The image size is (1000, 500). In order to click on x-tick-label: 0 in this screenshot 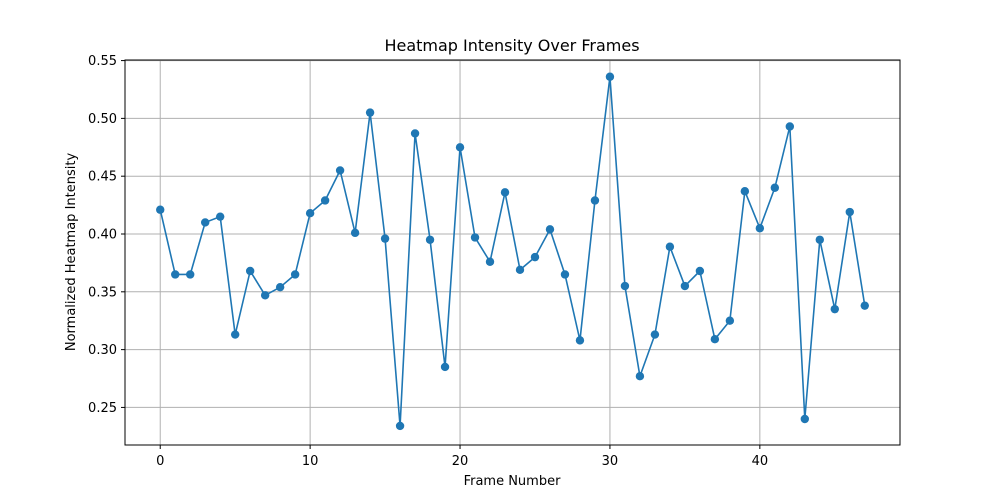, I will do `click(160, 461)`.